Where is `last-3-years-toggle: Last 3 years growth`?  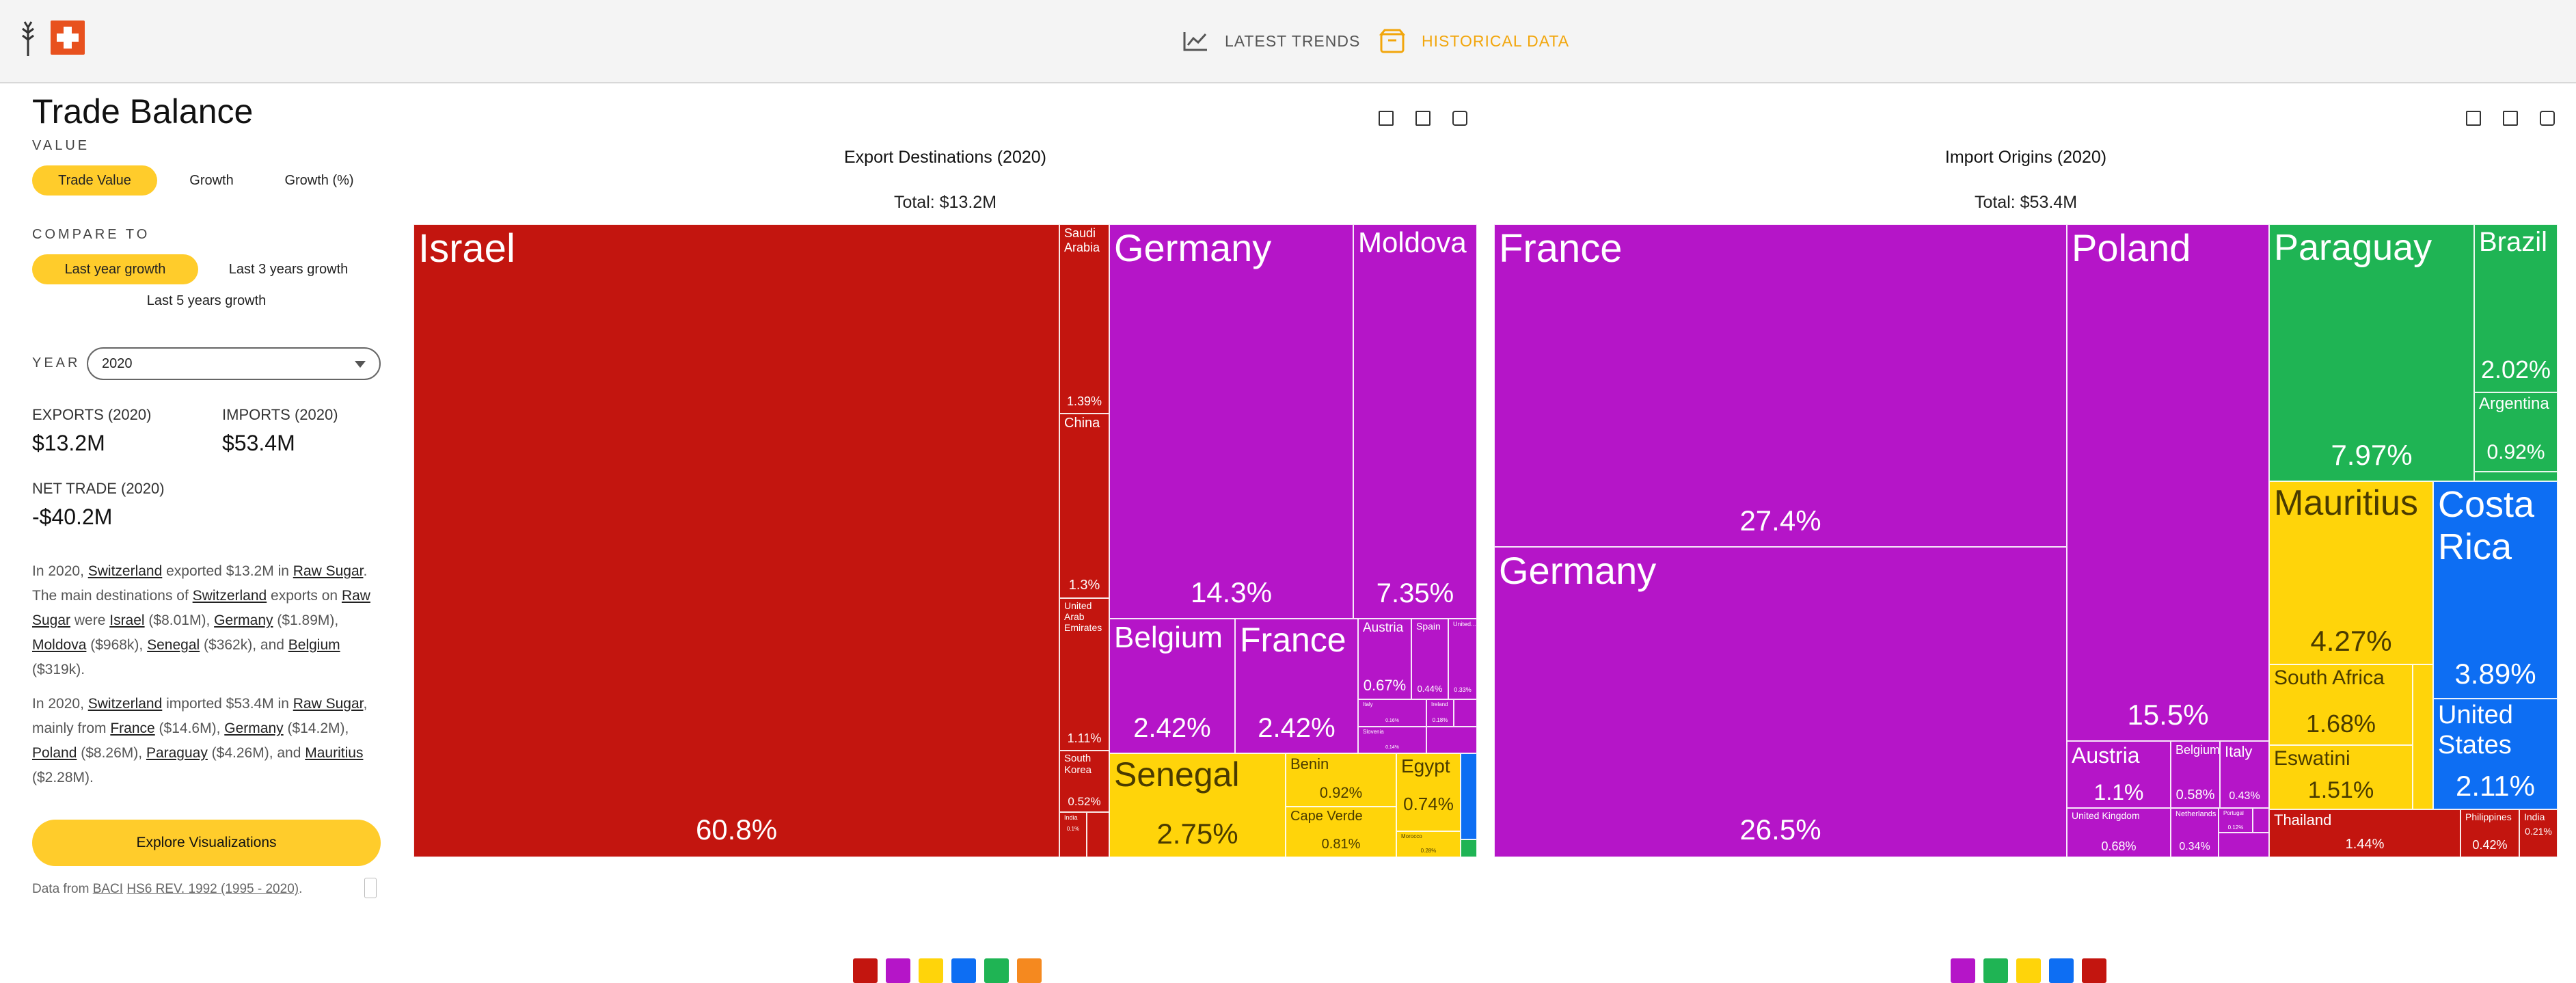
last-3-years-toggle: Last 3 years growth is located at coordinates (288, 269).